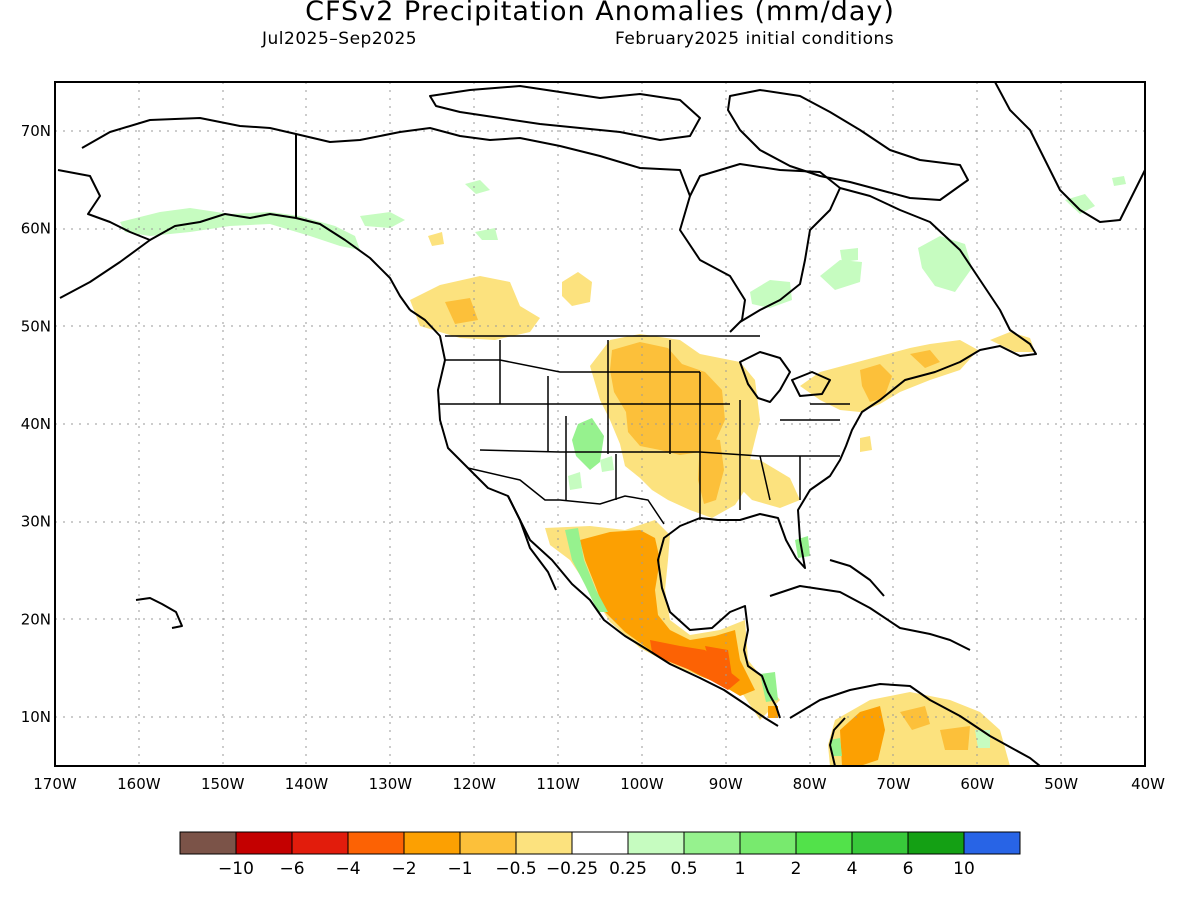 This screenshot has width=1200, height=900. What do you see at coordinates (1148, 784) in the screenshot?
I see `lon-tick-label: 40W` at bounding box center [1148, 784].